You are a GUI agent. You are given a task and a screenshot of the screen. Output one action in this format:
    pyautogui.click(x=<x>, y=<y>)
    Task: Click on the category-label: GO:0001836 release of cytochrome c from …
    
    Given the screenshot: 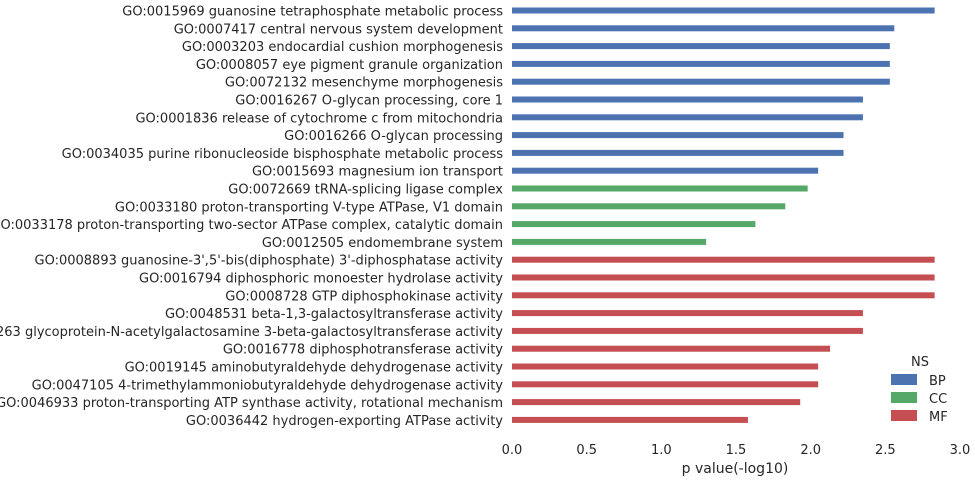 What is the action you would take?
    pyautogui.click(x=319, y=118)
    